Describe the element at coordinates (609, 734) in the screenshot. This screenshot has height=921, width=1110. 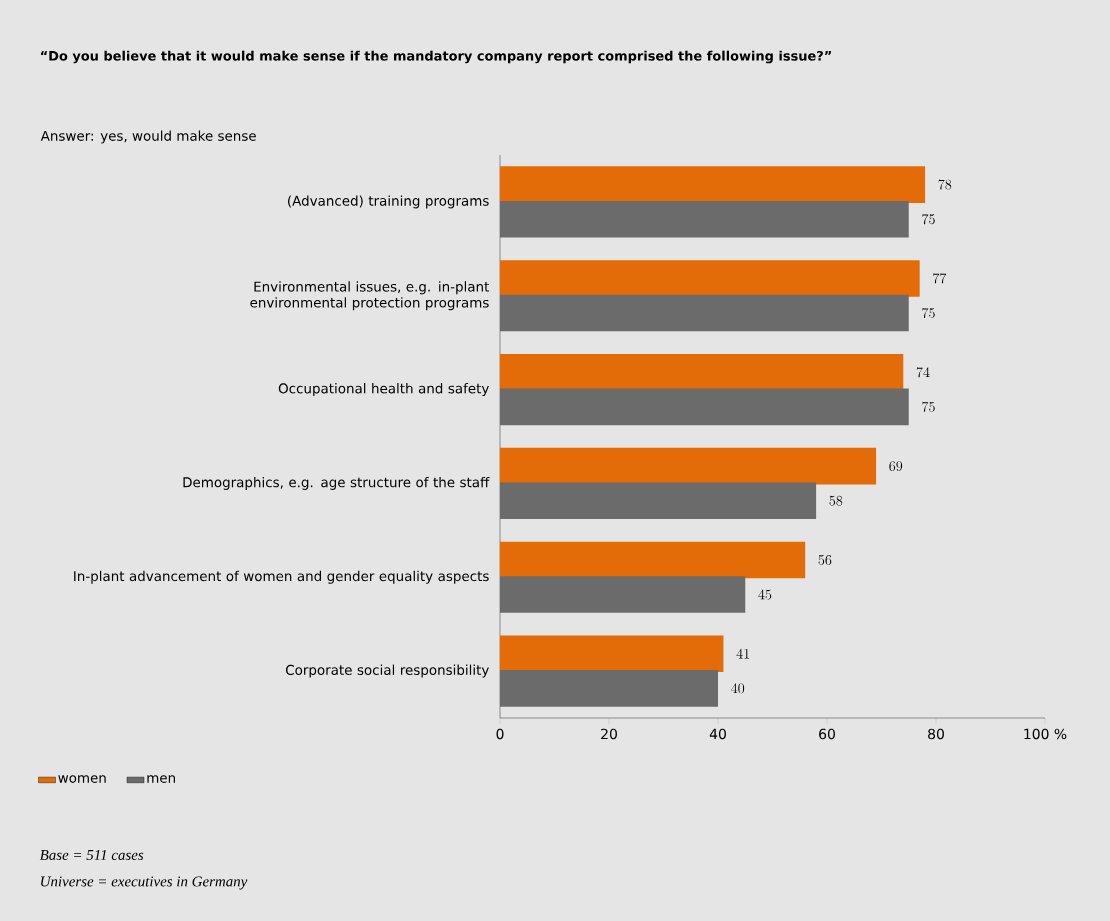
I see `x-tick-label: 20` at that location.